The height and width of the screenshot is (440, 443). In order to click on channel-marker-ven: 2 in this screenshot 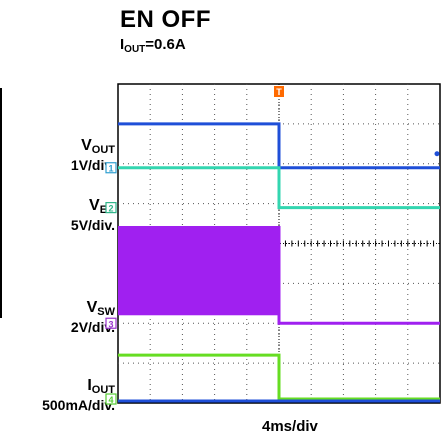, I will do `click(111, 208)`.